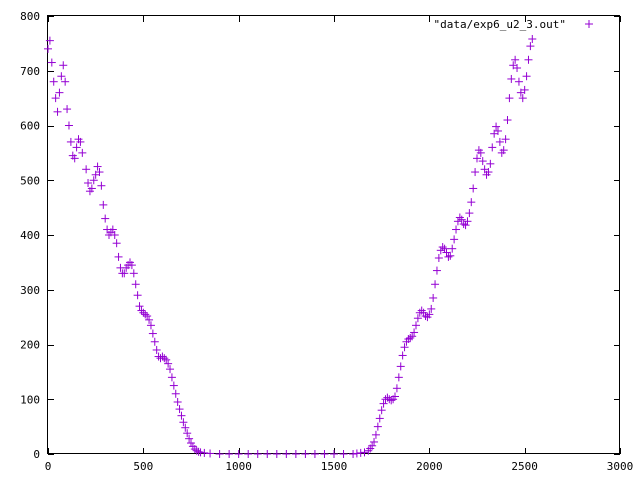 The width and height of the screenshot is (640, 480). What do you see at coordinates (30, 399) in the screenshot?
I see `y-tick-label: 100` at bounding box center [30, 399].